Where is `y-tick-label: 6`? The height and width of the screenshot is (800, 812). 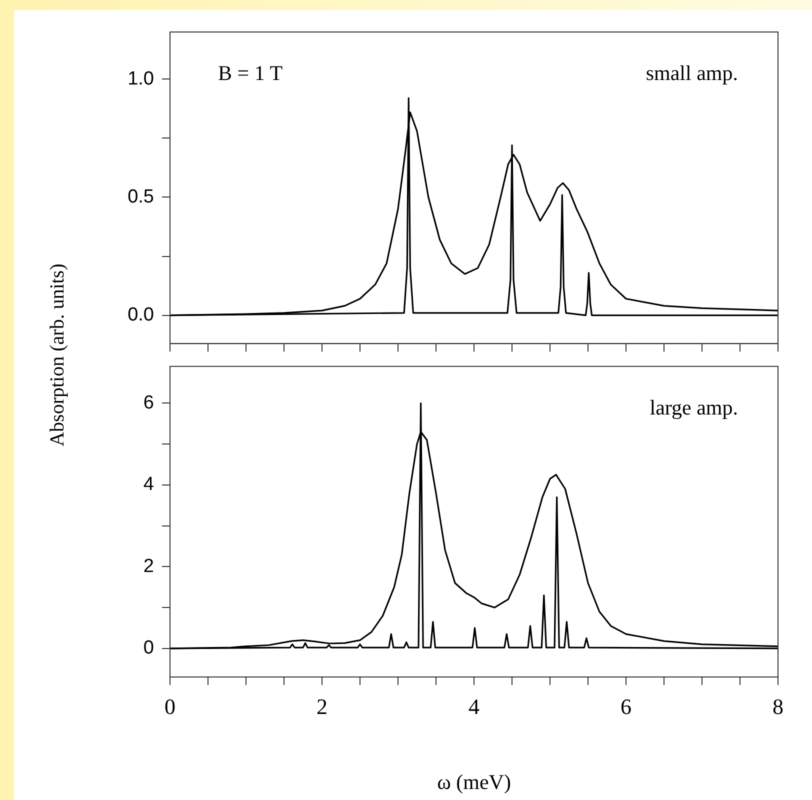
y-tick-label: 6 is located at coordinates (148, 403).